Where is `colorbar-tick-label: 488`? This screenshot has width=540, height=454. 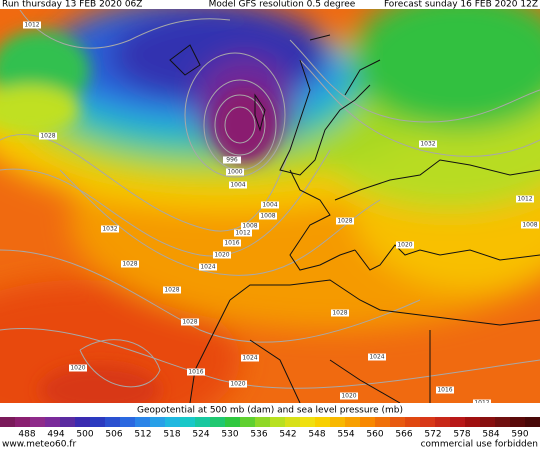
colorbar-tick-label: 488 is located at coordinates (26, 435).